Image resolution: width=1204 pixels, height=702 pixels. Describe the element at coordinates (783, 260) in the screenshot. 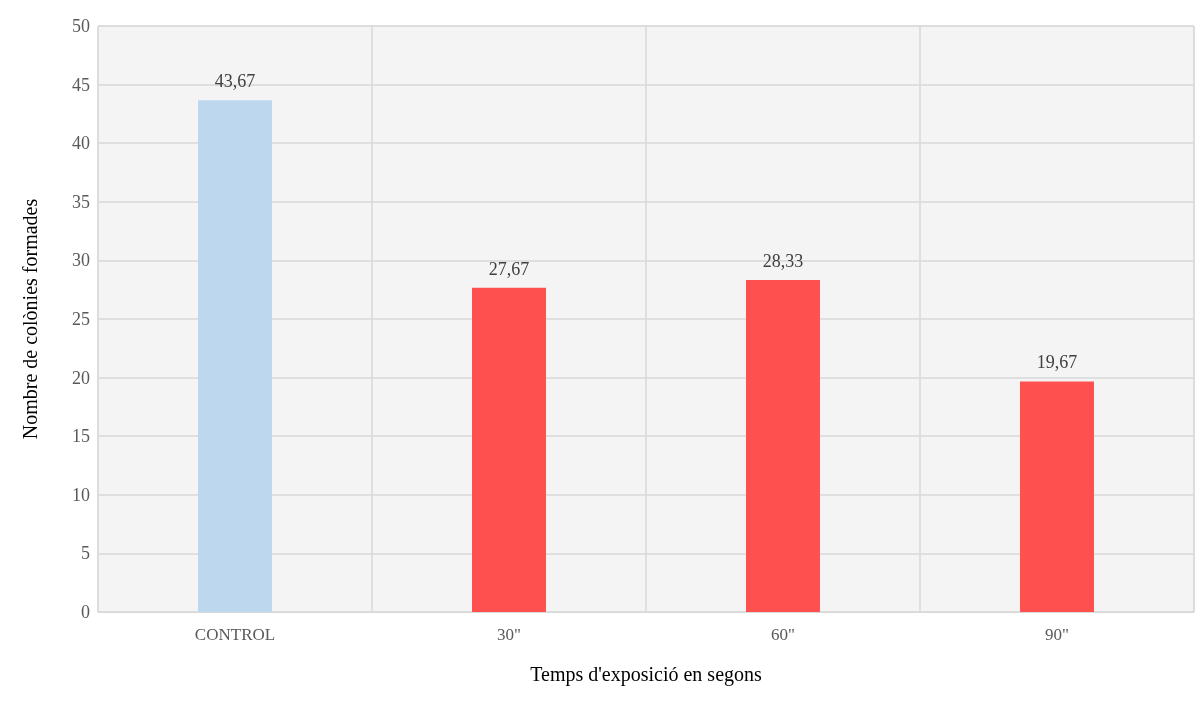

I see `data-label: 28,33` at that location.